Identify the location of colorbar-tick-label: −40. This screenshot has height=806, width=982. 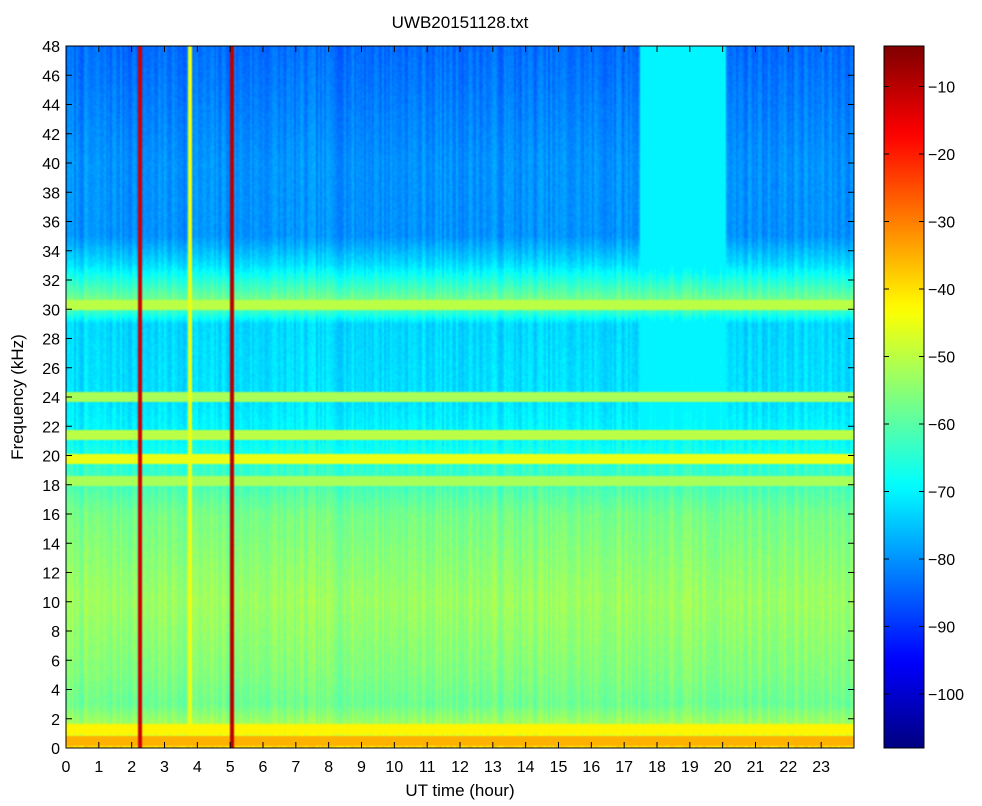
(941, 290).